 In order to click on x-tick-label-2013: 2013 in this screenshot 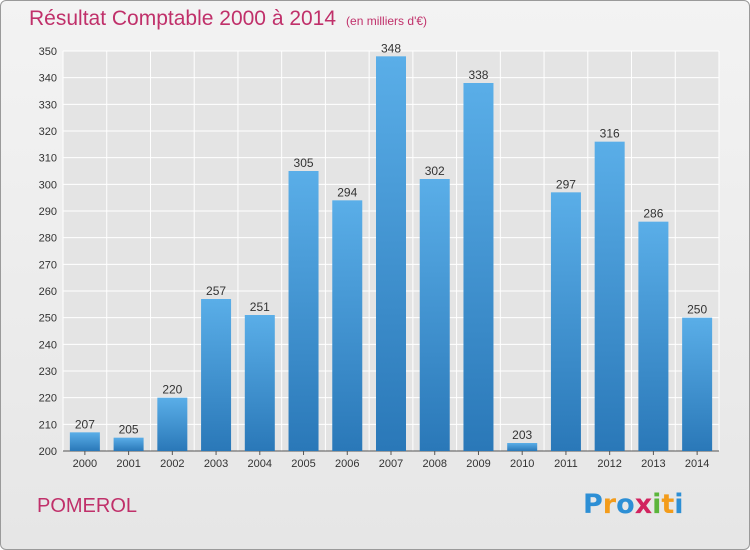, I will do `click(653, 464)`.